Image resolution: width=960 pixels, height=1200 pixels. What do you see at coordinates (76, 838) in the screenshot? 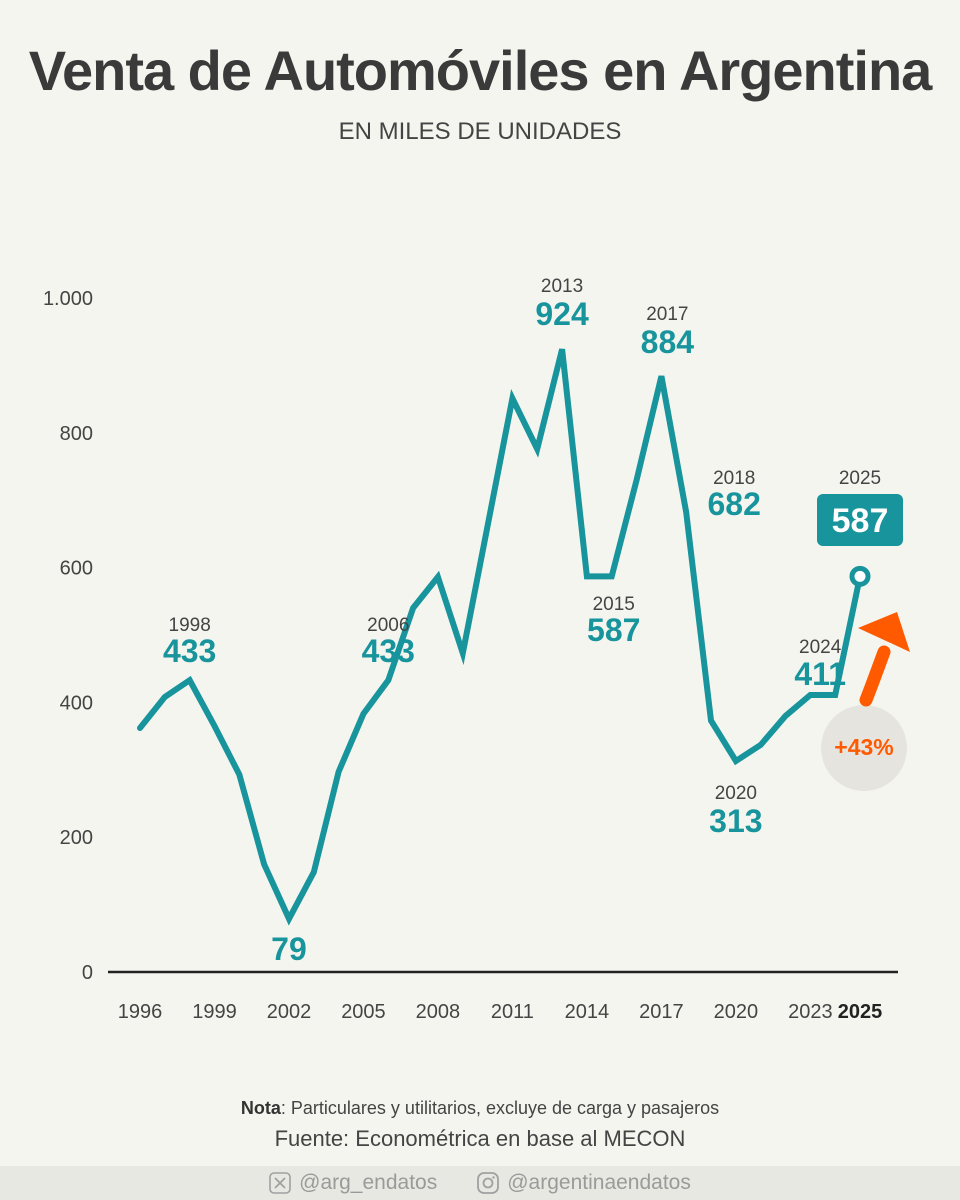
I see `y-tick-label: 200` at bounding box center [76, 838].